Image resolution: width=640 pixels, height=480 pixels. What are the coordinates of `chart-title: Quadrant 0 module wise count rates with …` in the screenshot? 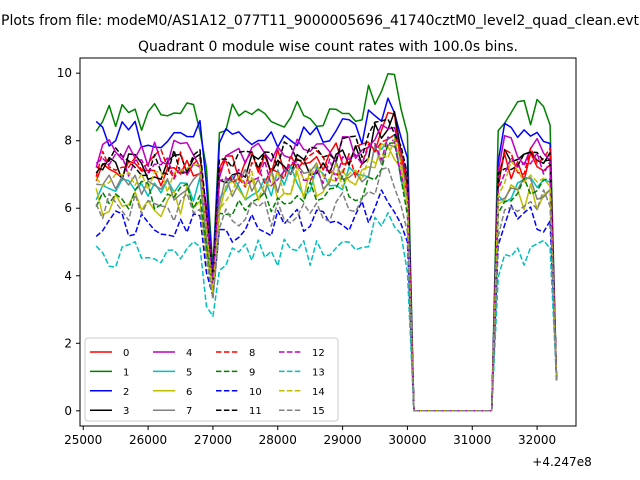 It's located at (328, 47).